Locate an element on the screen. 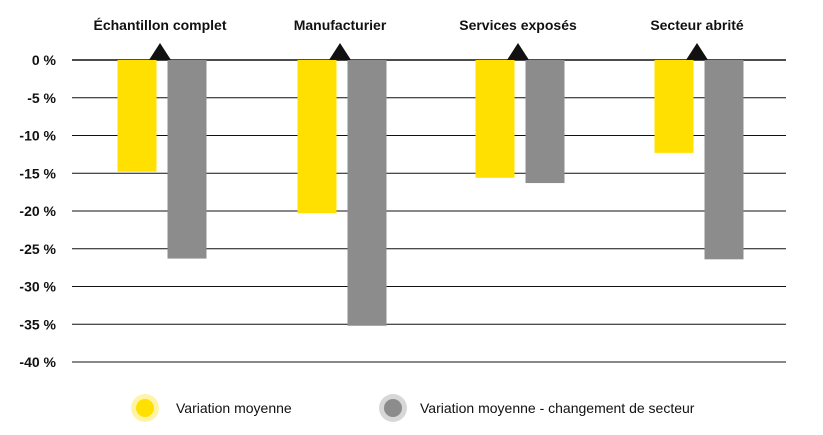  y-tick-label: -15 % is located at coordinates (37, 173).